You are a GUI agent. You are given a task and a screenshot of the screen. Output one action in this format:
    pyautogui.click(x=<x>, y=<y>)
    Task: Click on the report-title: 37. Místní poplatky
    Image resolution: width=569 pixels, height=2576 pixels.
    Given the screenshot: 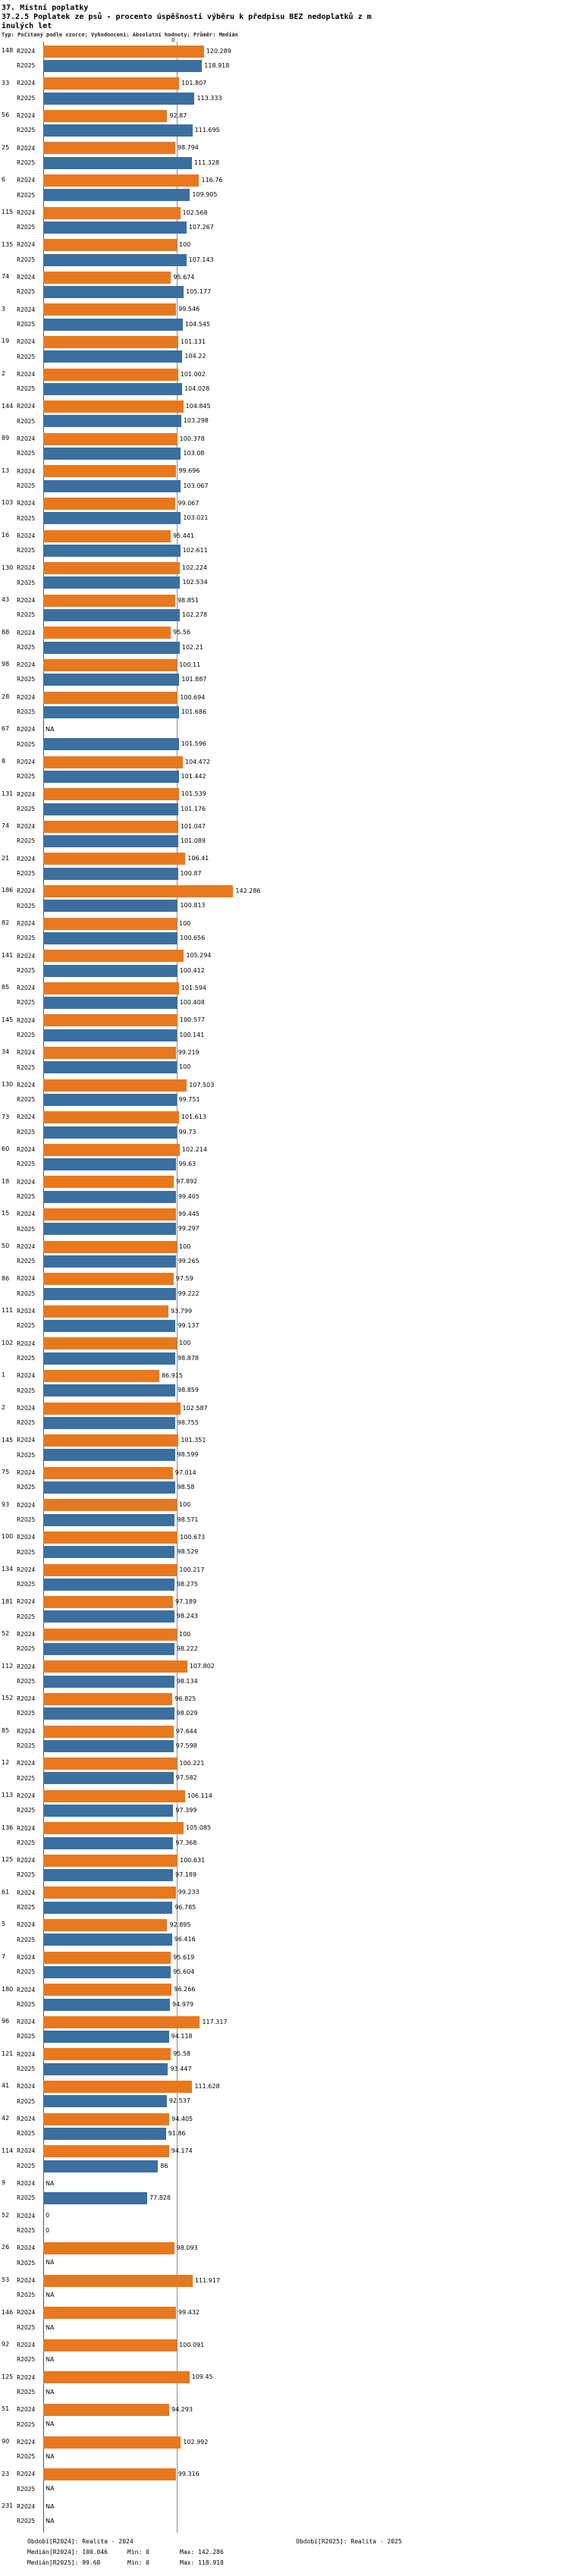 What is the action you would take?
    pyautogui.click(x=45, y=8)
    